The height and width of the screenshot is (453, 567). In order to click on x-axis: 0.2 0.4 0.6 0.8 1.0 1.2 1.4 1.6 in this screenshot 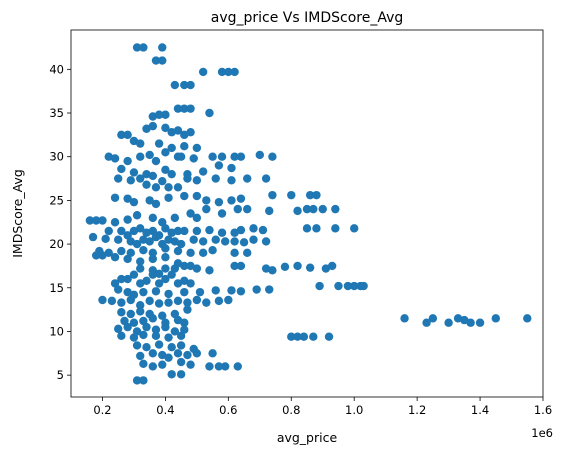, I will do `click(322, 407)`.